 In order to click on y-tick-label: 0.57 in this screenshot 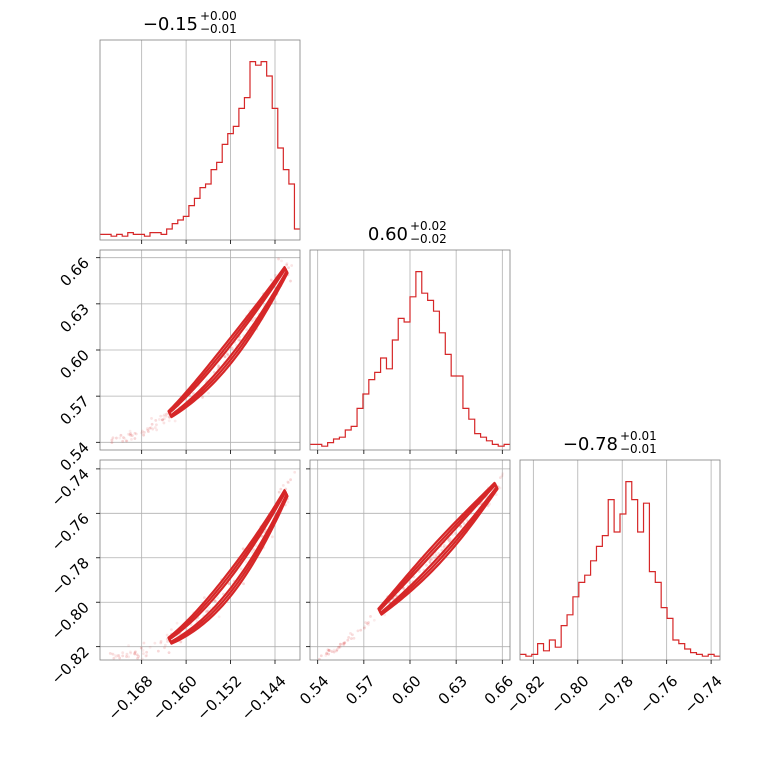, I will do `click(74, 410)`.